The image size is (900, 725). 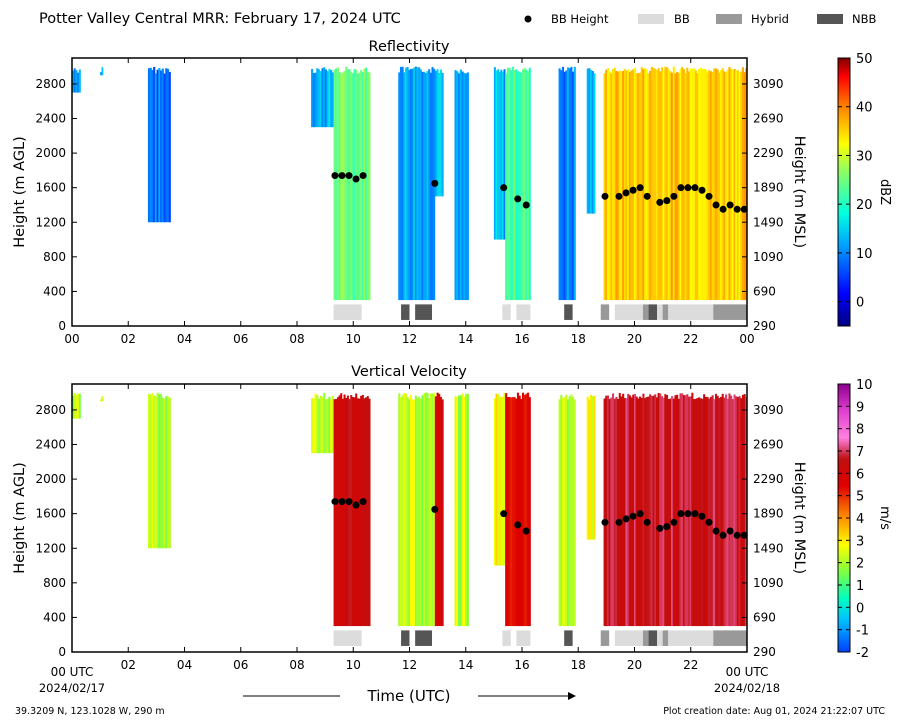 What do you see at coordinates (690, 339) in the screenshot?
I see `x-tick-label: 22` at bounding box center [690, 339].